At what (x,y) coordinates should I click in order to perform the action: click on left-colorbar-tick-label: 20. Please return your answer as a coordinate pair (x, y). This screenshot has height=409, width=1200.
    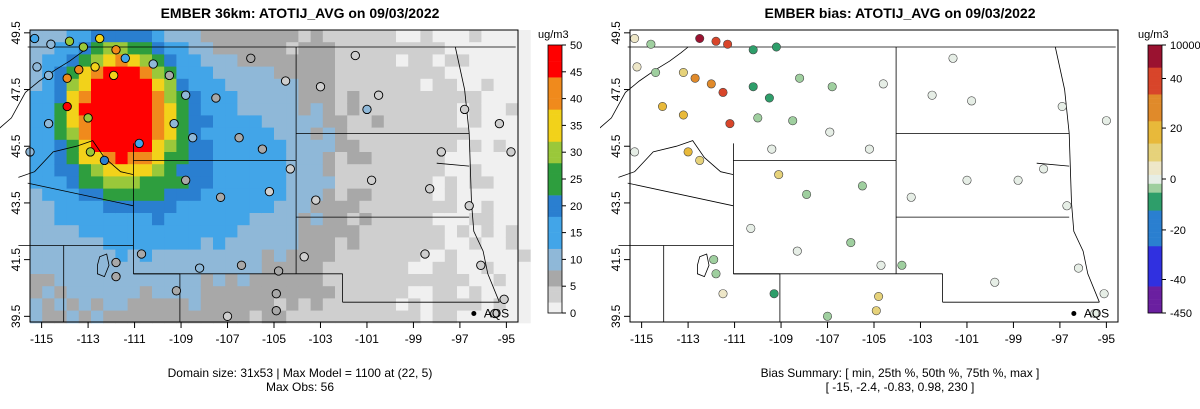
    Looking at the image, I should click on (576, 207).